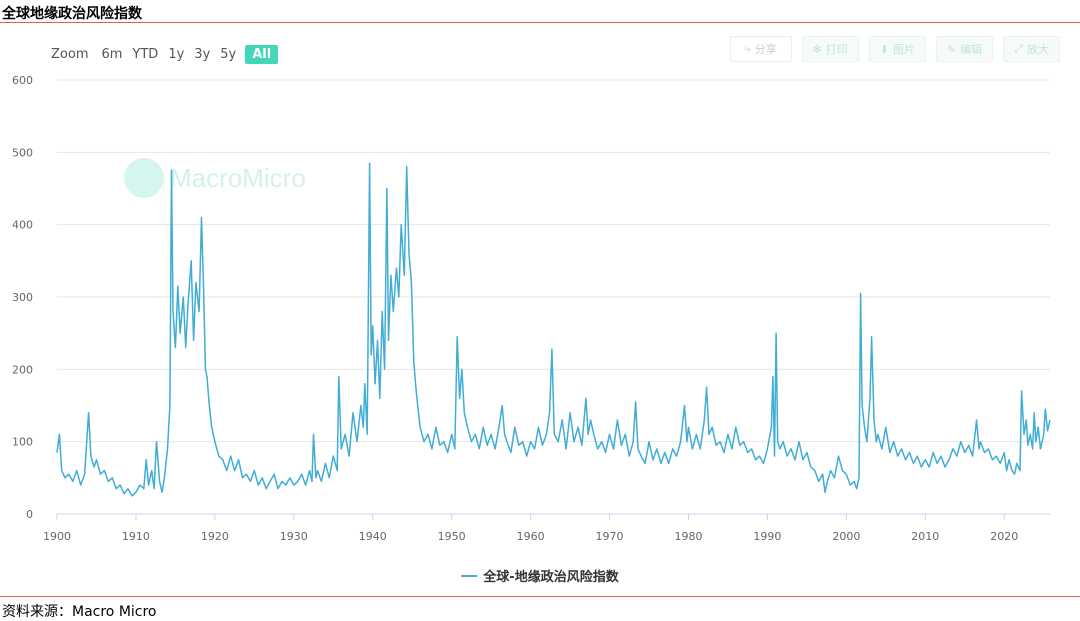 This screenshot has width=1080, height=621. I want to click on y-tick-label: 600, so click(22, 80).